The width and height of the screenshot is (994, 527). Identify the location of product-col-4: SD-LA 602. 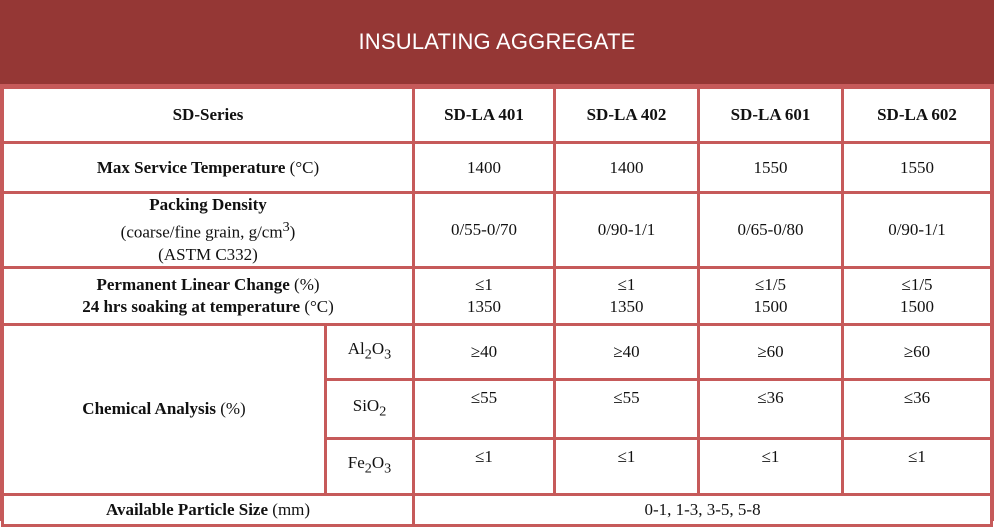
(917, 115).